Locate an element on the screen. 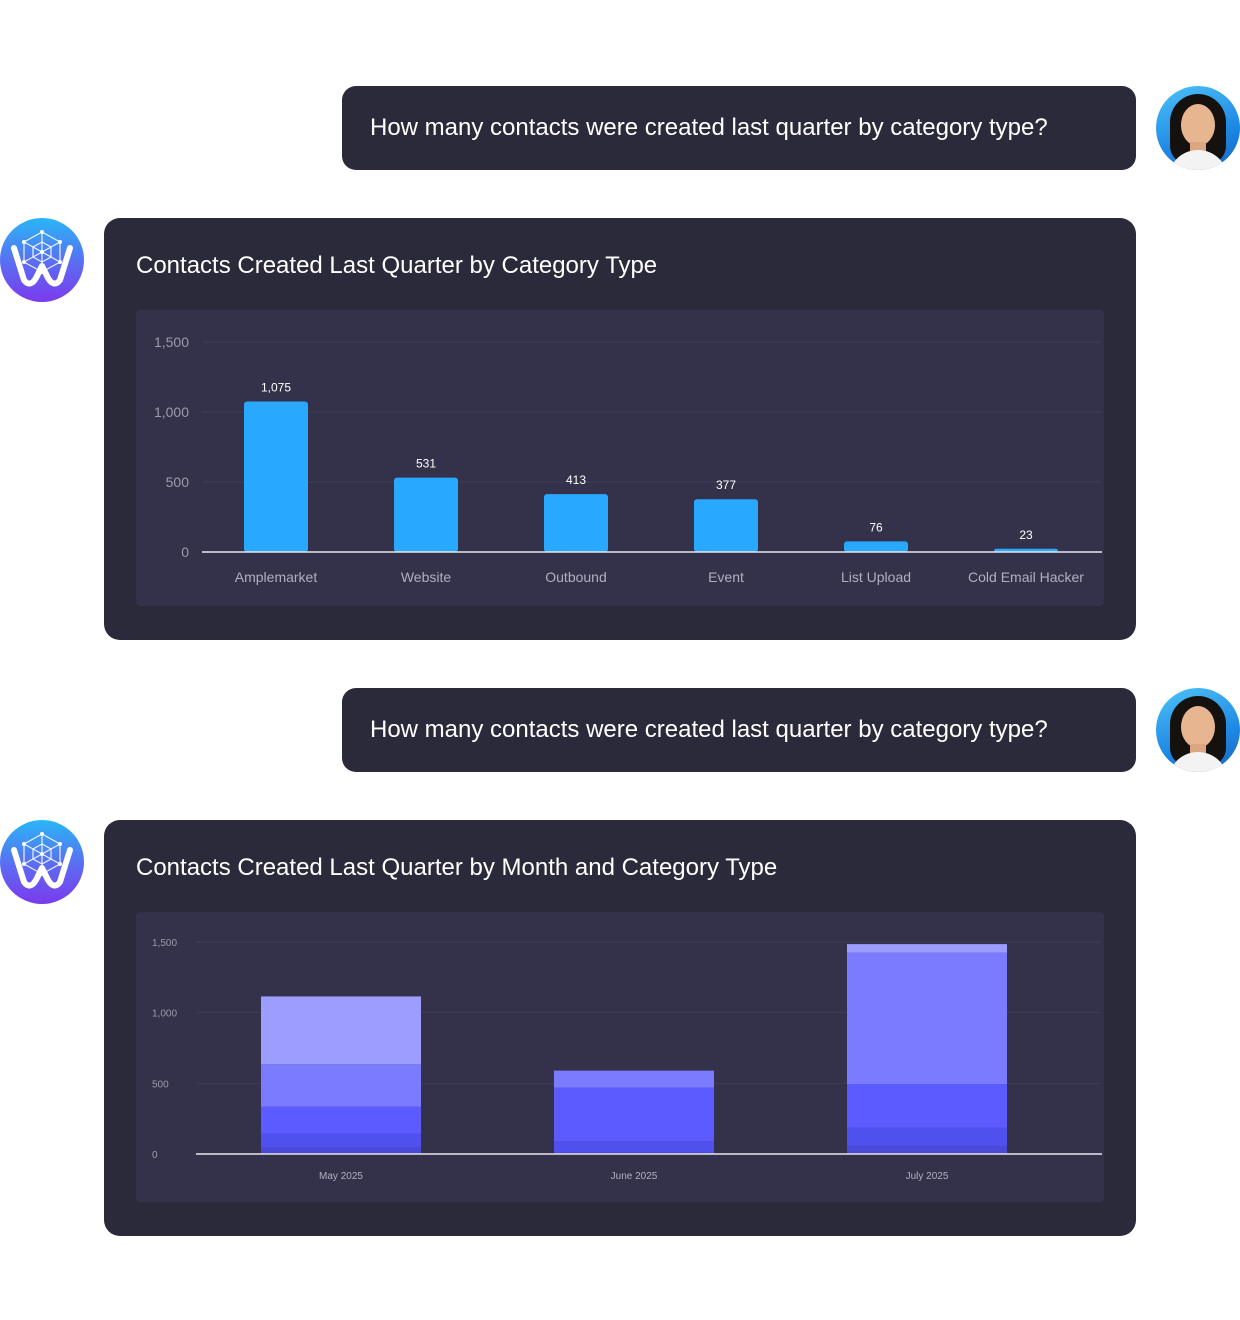 The image size is (1240, 1320). data-label: 413 is located at coordinates (576, 480).